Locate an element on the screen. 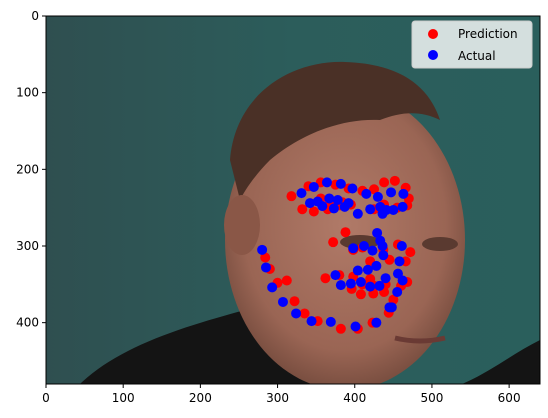 This screenshot has height=418, width=548. y-tick-label: 0 is located at coordinates (35, 16).